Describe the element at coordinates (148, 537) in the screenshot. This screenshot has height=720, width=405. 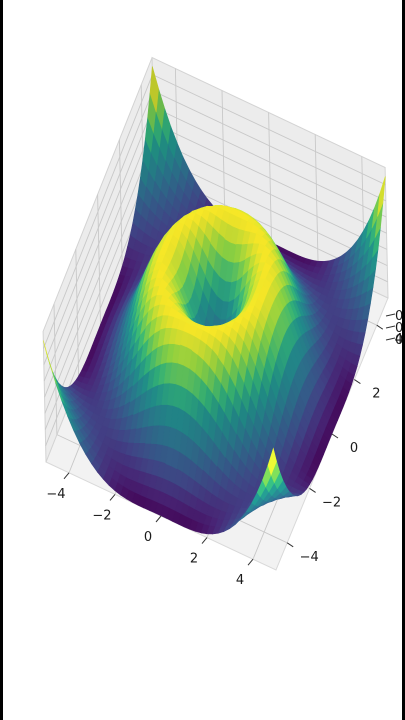
I see `x-tick-label: 0` at that location.